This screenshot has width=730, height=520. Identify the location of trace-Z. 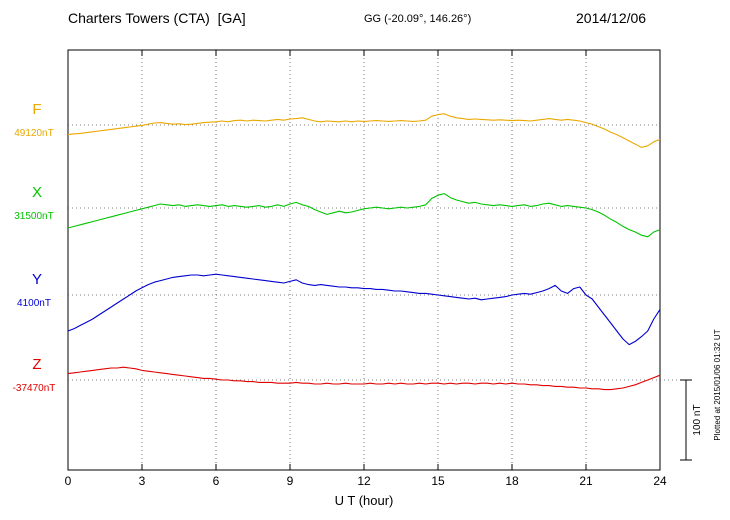
(364, 378).